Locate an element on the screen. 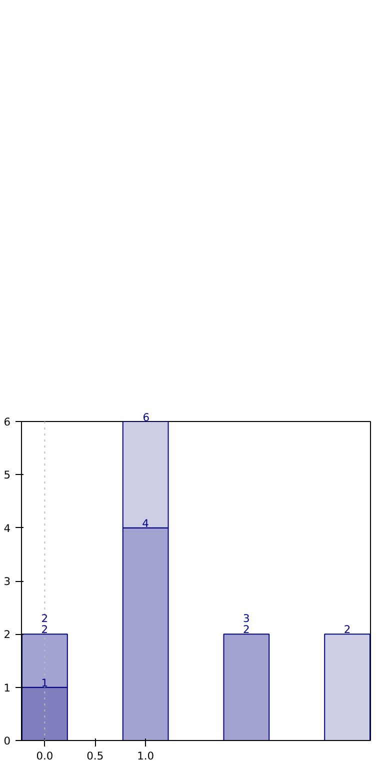  annotation: 1 is located at coordinates (44, 683).